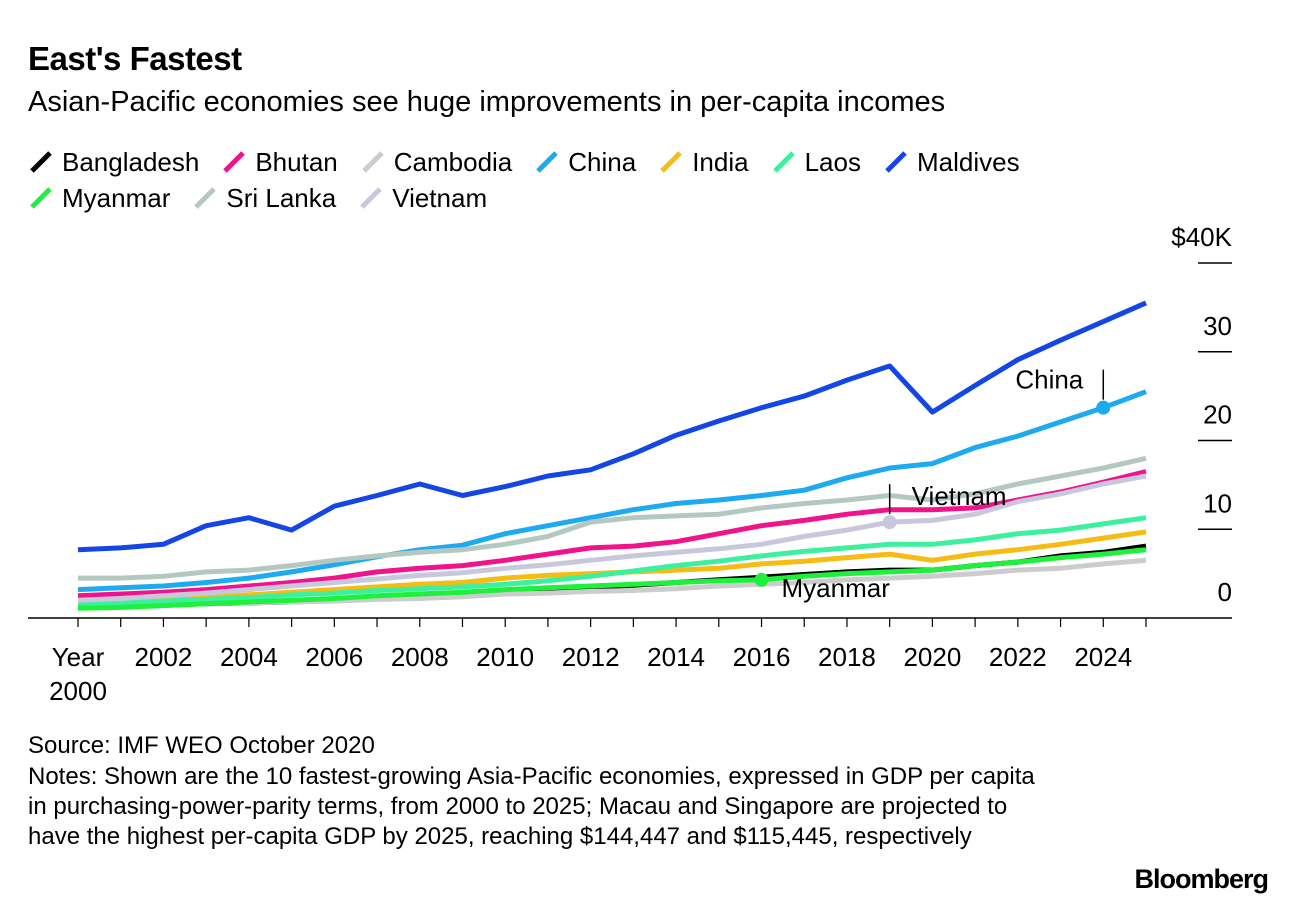 This screenshot has height=906, width=1296. I want to click on x-tick-label: Year 2000, so click(78, 674).